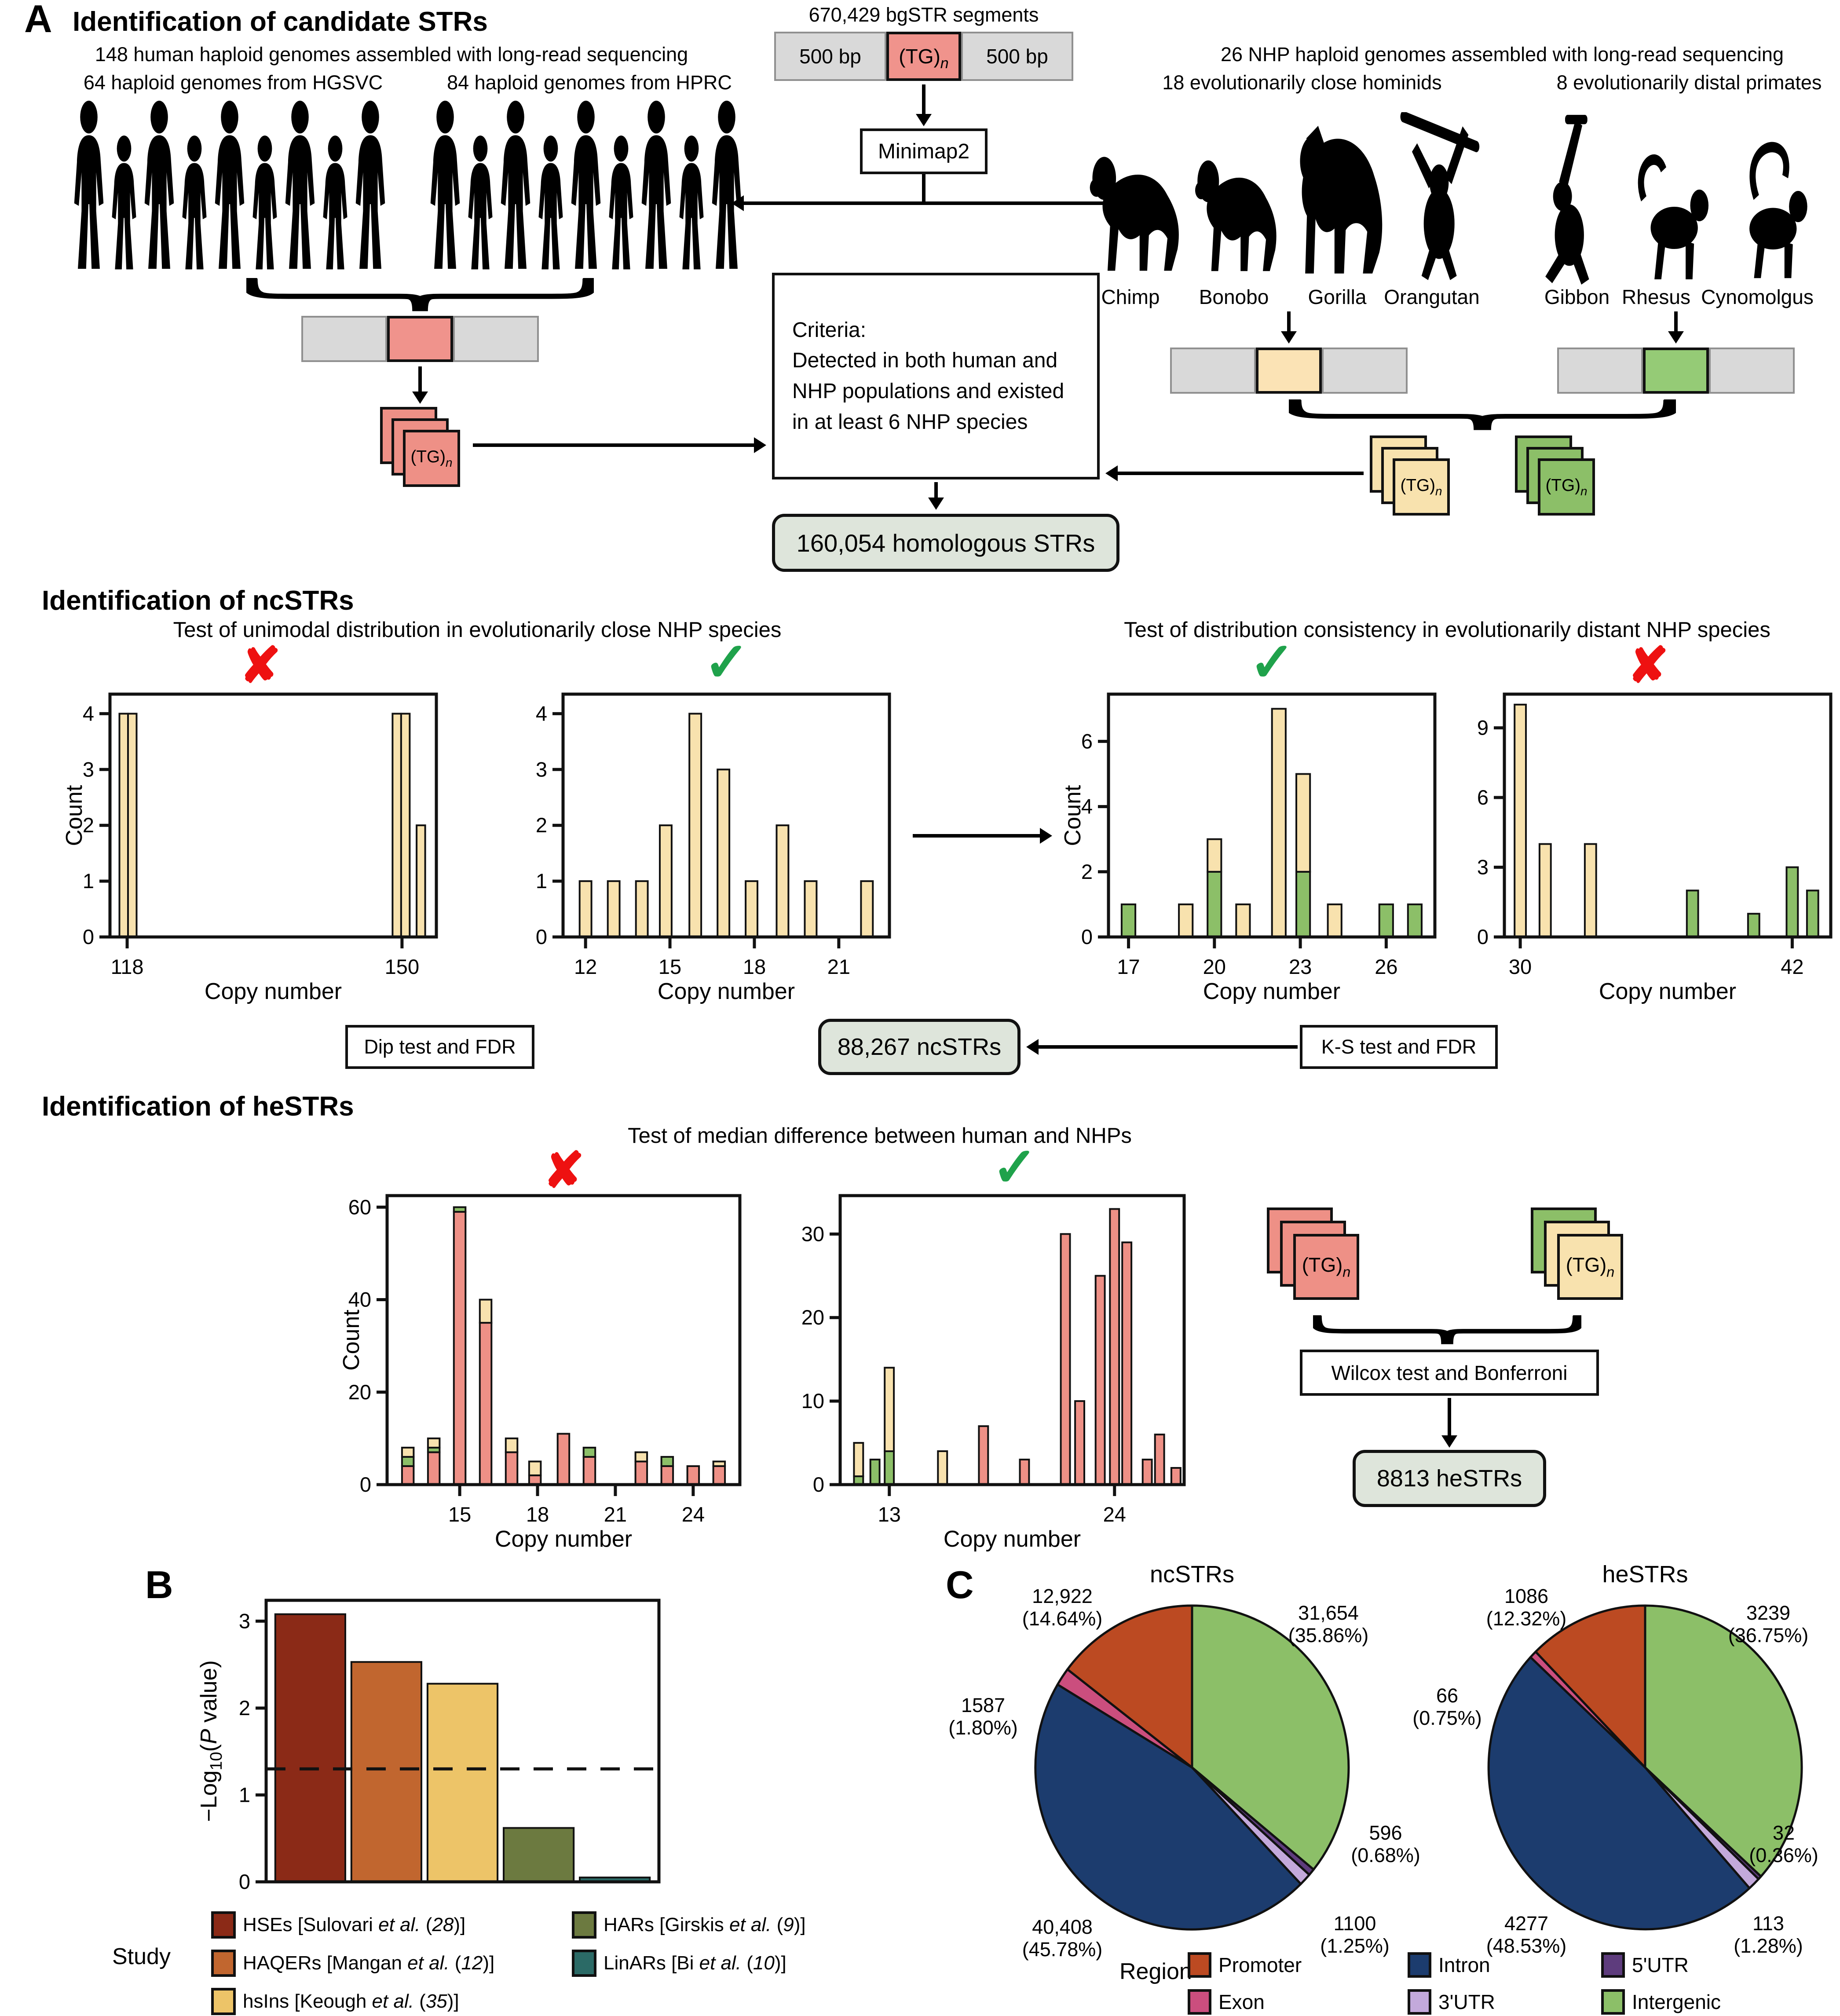 Image resolution: width=1840 pixels, height=2016 pixels. I want to click on chart-no-median-diff: 0 20 40 60 15 18 21 24 Count Copy number, so click(541, 1373).